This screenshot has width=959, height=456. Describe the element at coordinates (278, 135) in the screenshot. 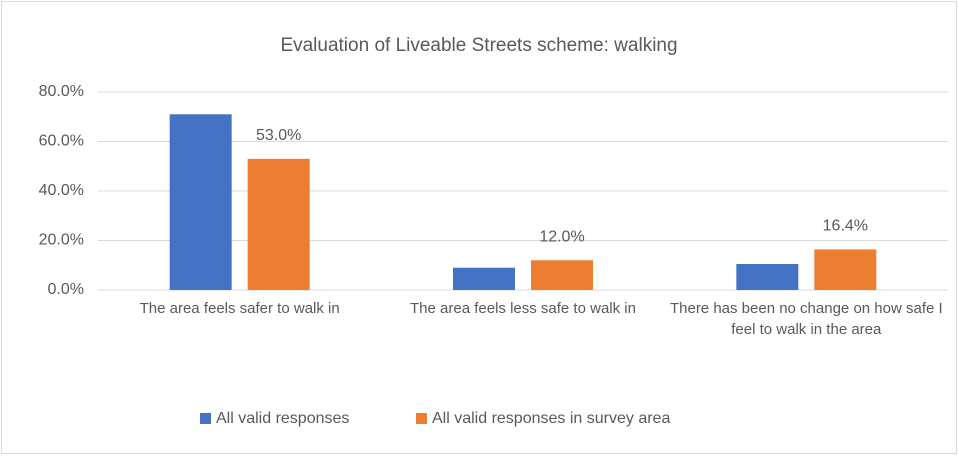

I see `data-label: 53.0%` at that location.